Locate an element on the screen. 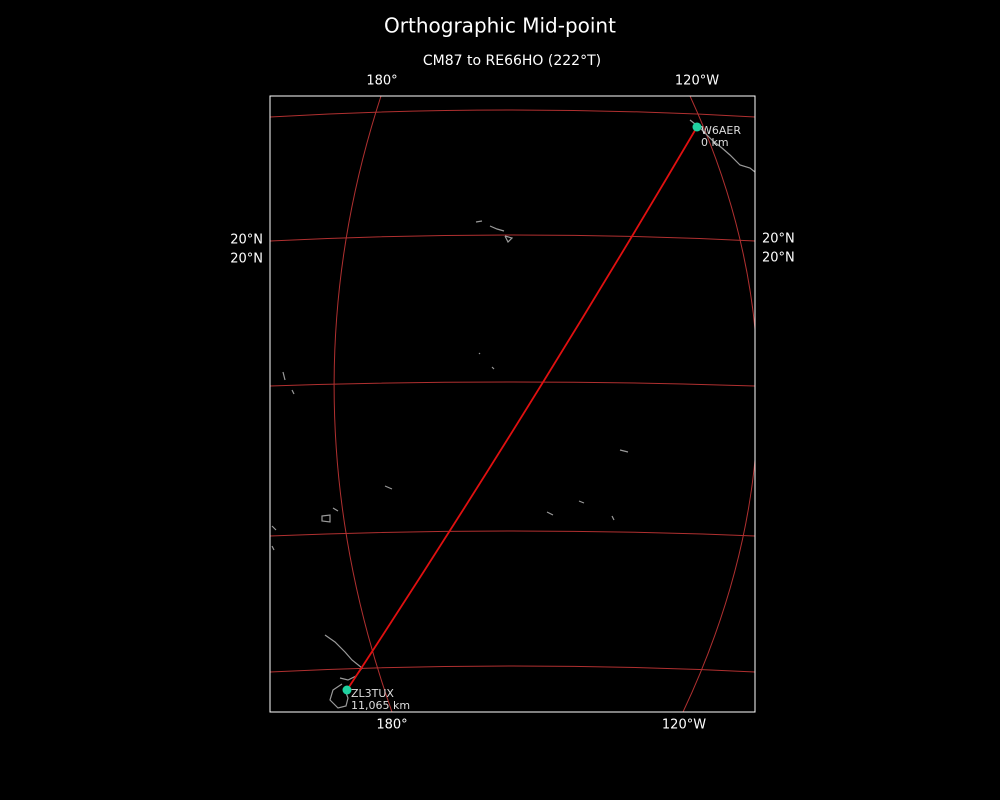 This screenshot has width=1000, height=800. station-call: ZL3TUX is located at coordinates (372, 693).